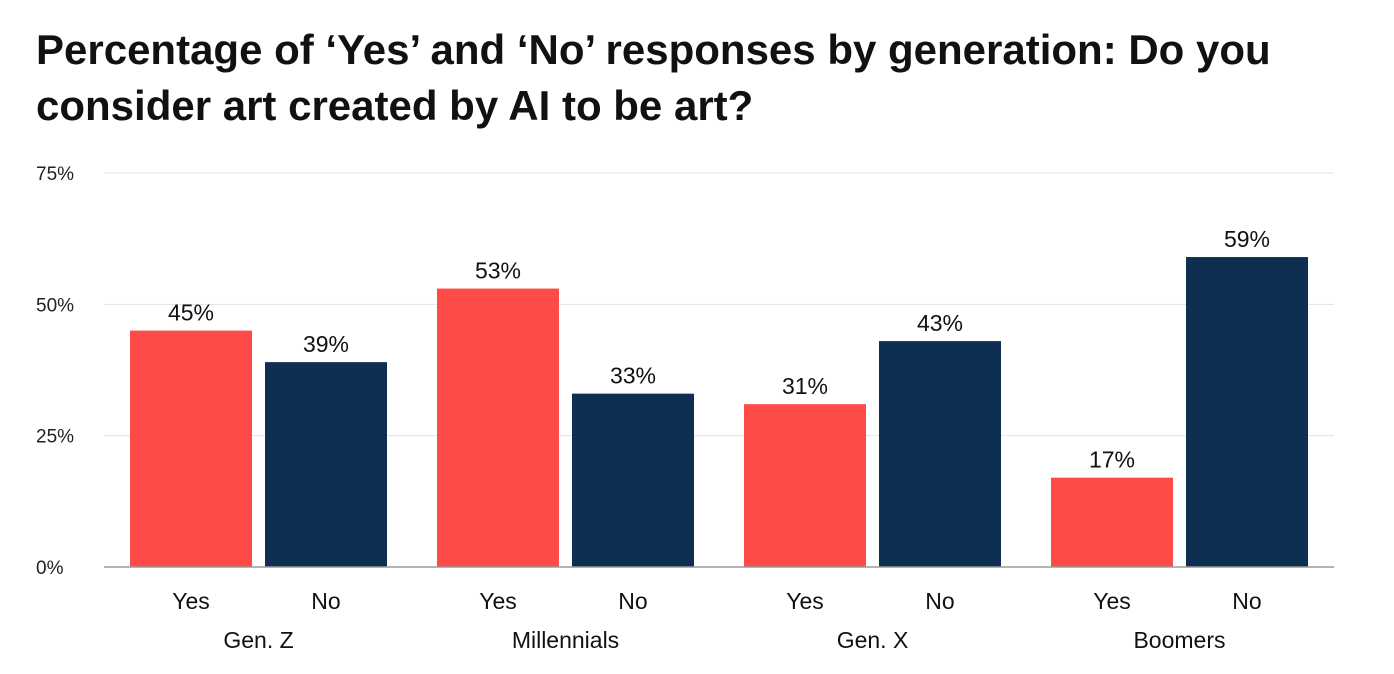  I want to click on data-label: 53%, so click(498, 271).